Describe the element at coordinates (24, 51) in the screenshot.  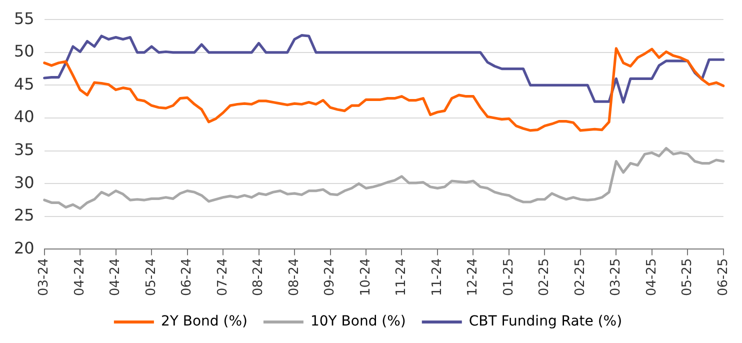
I see `y-tick-label: 50` at that location.